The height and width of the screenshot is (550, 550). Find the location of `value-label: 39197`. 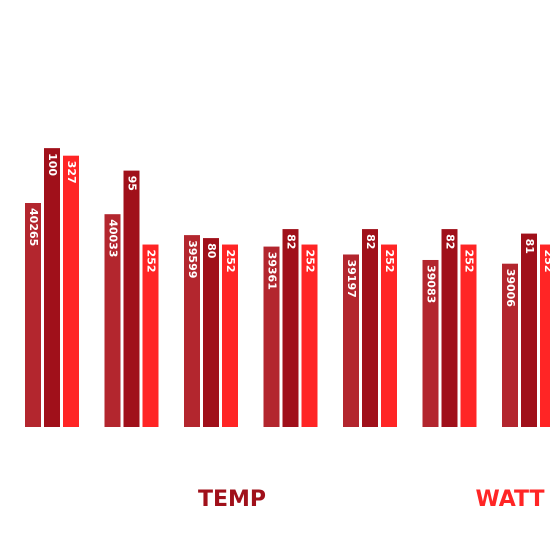

value-label: 39197 is located at coordinates (351, 278).